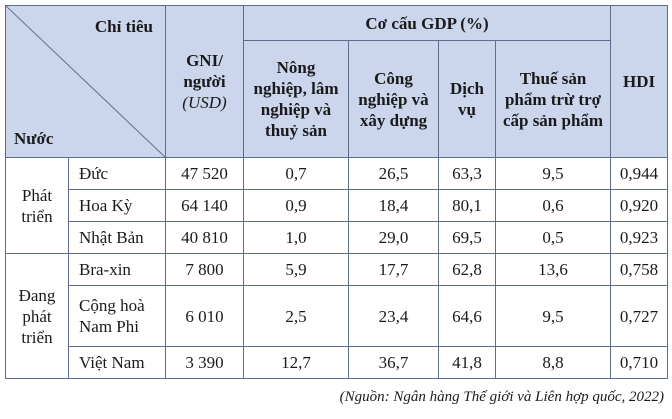 The height and width of the screenshot is (419, 672). Describe the element at coordinates (553, 99) in the screenshot. I see `gdp-header: Thuế sản phẩm trừ trợ cấp sản phẩm` at that location.